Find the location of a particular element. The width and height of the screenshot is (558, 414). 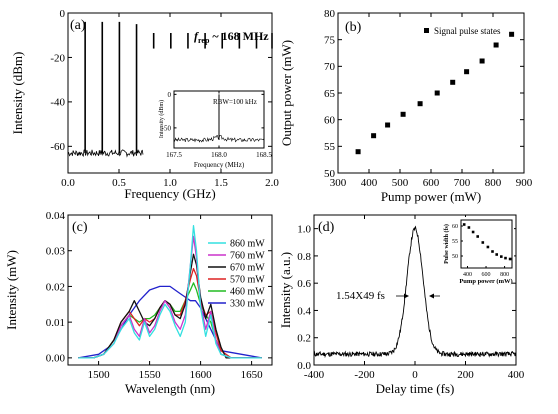

panel-c-legend-label: 760 mW is located at coordinates (247, 256).